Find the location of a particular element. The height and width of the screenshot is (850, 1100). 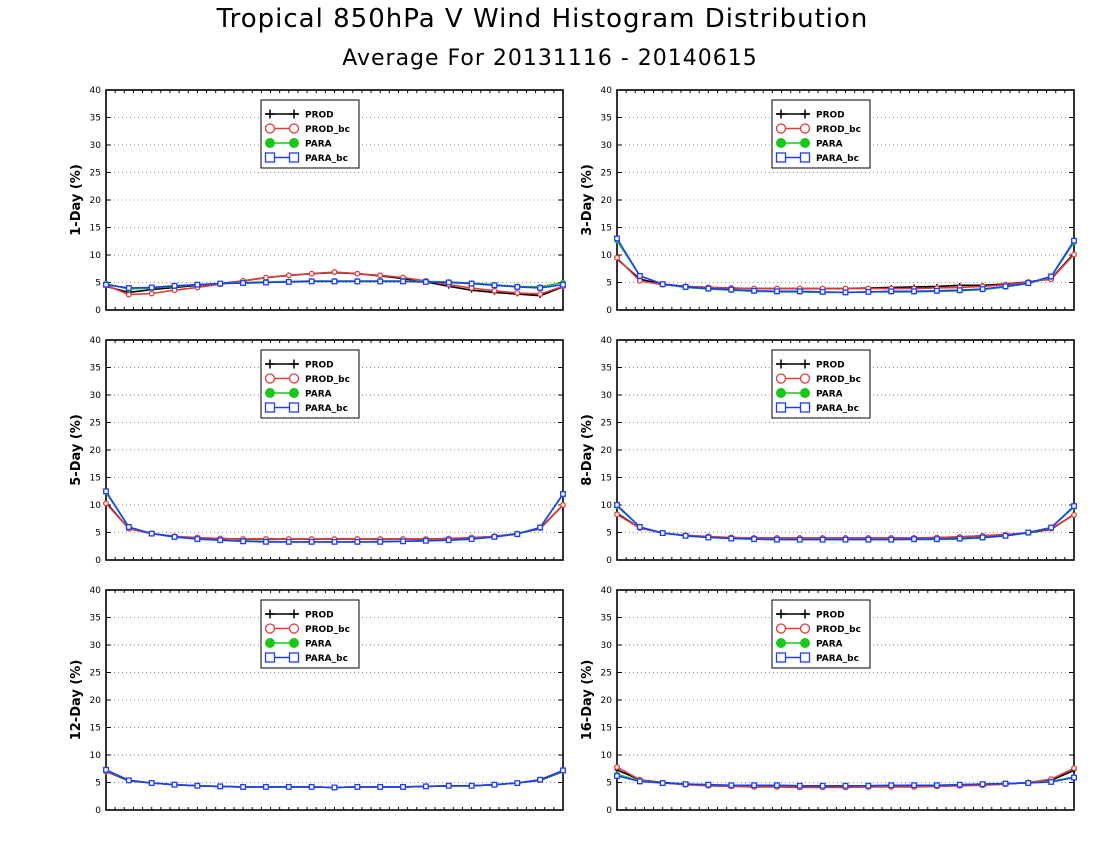

y-axis-label: 12-Day (%) is located at coordinates (76, 700).